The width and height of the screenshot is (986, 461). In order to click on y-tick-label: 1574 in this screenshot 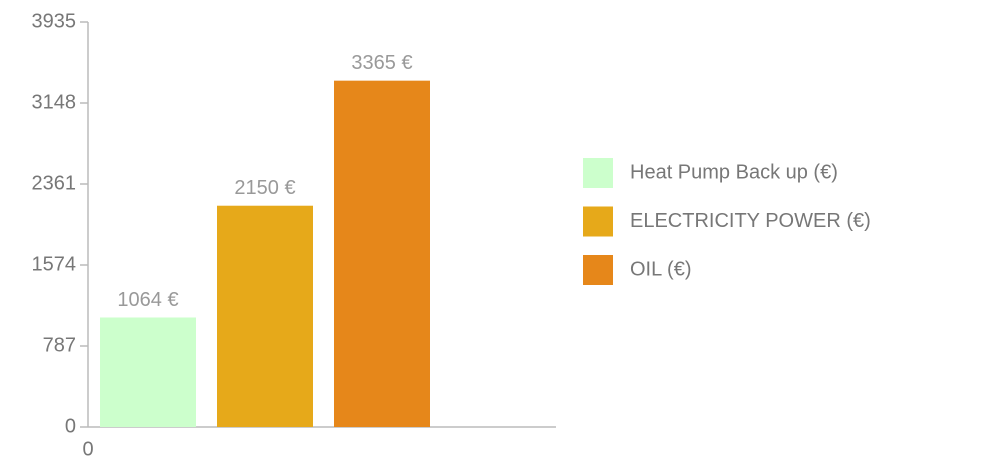, I will do `click(54, 264)`.